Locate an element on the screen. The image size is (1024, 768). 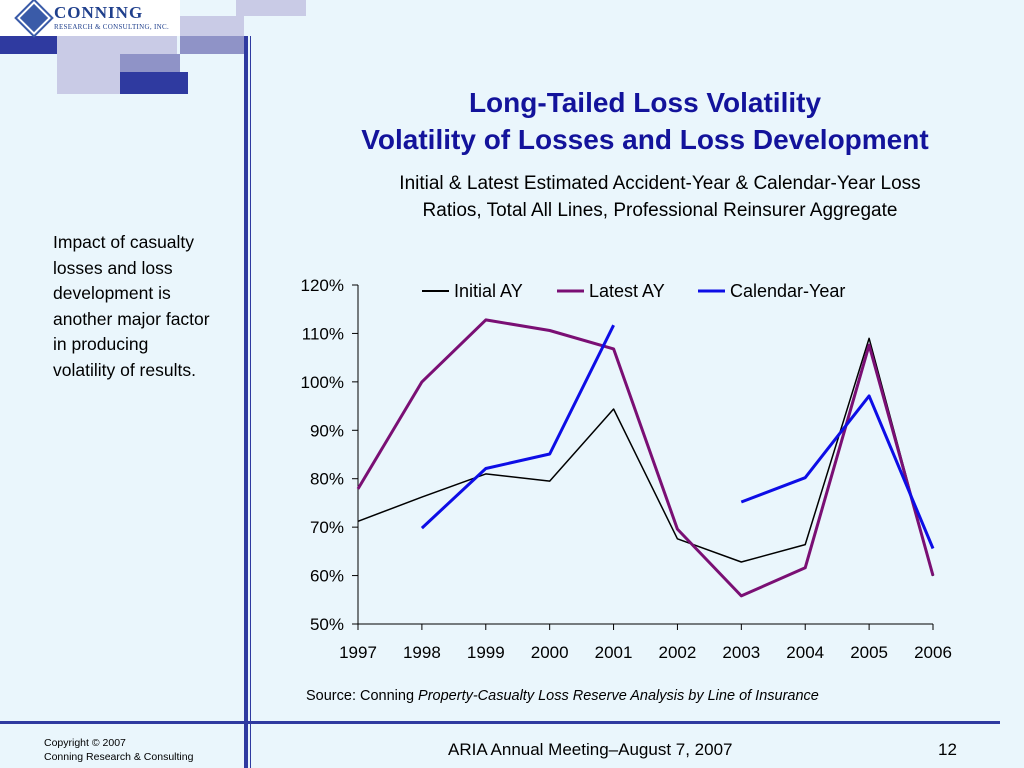
vertical-divider-thin is located at coordinates (250, 402).